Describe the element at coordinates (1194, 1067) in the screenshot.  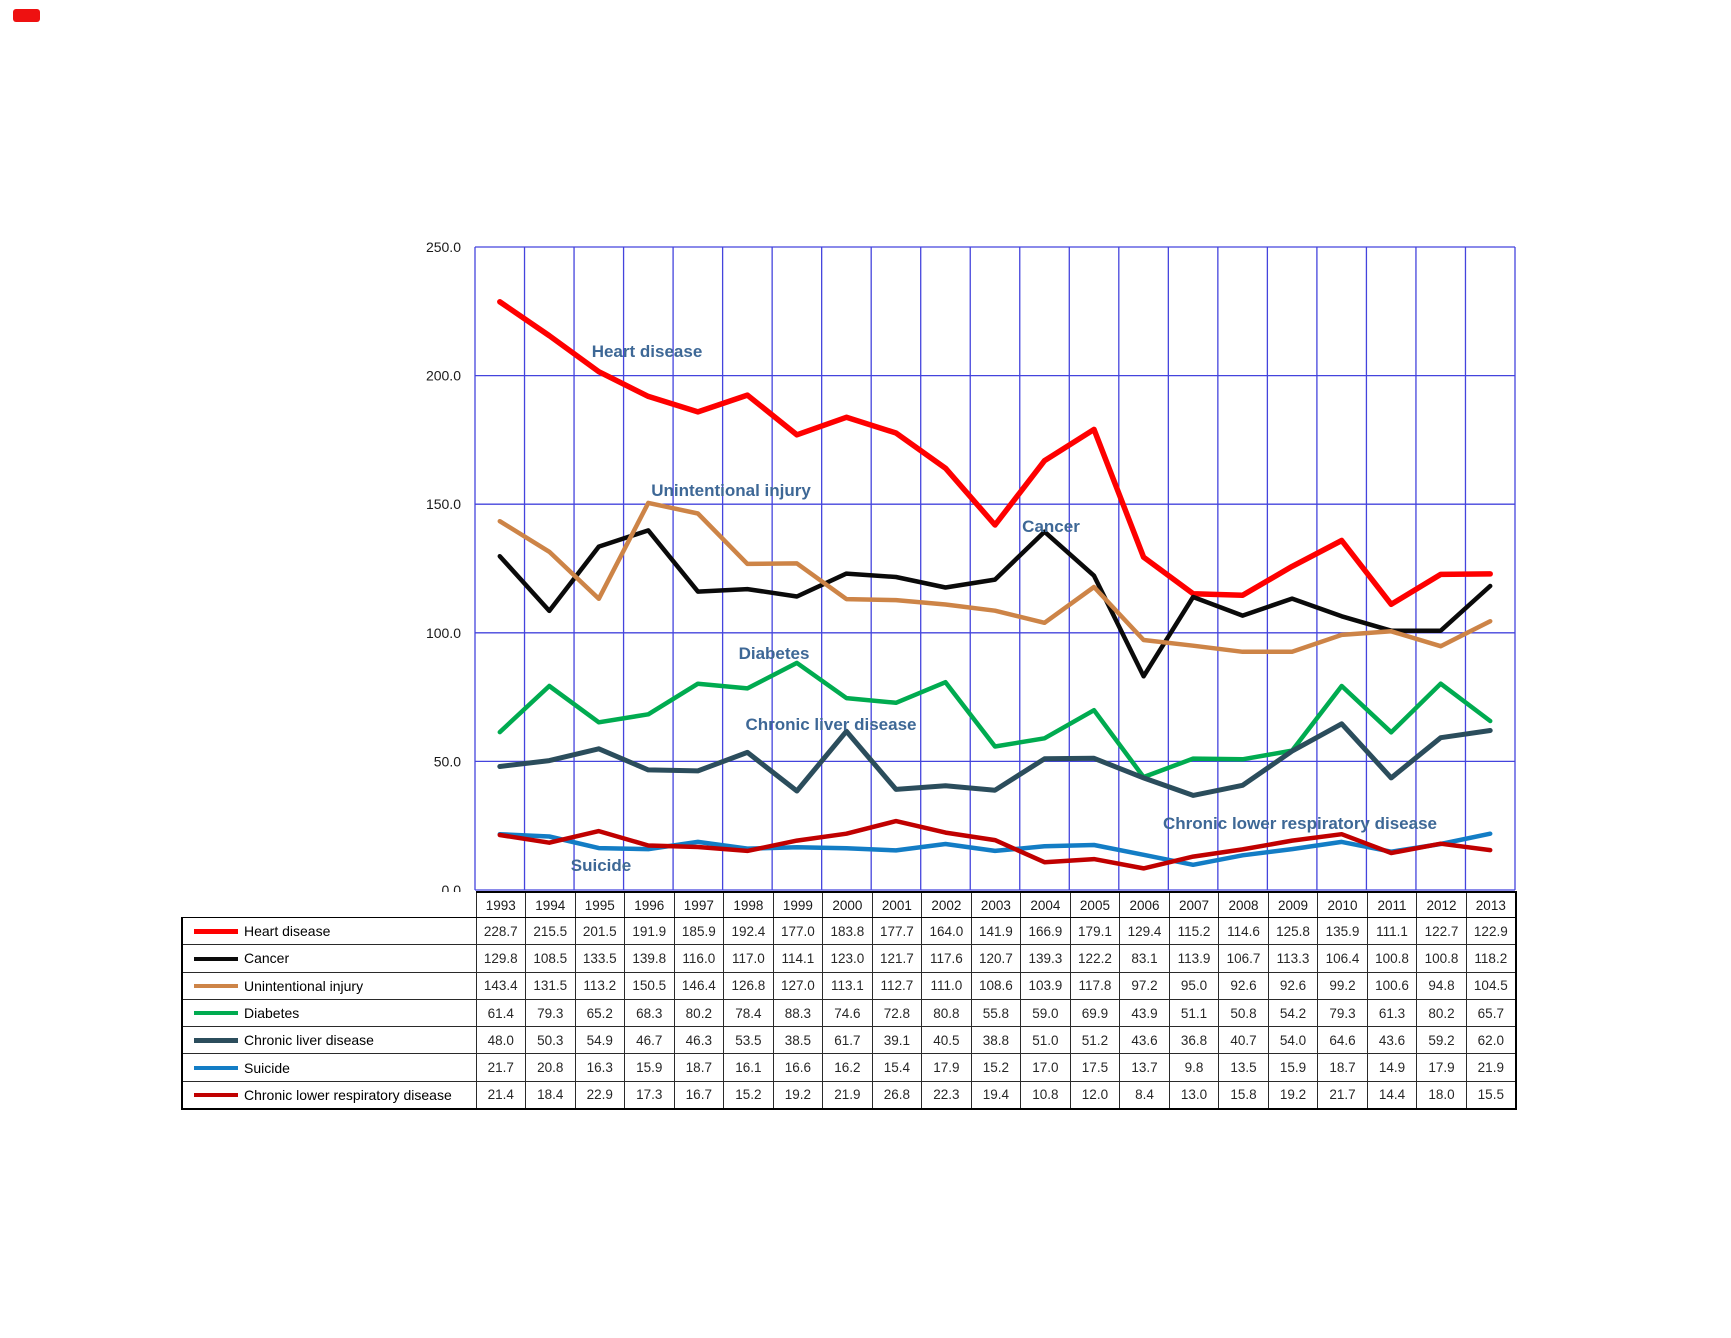
I see `value-cell: 9.8` at that location.